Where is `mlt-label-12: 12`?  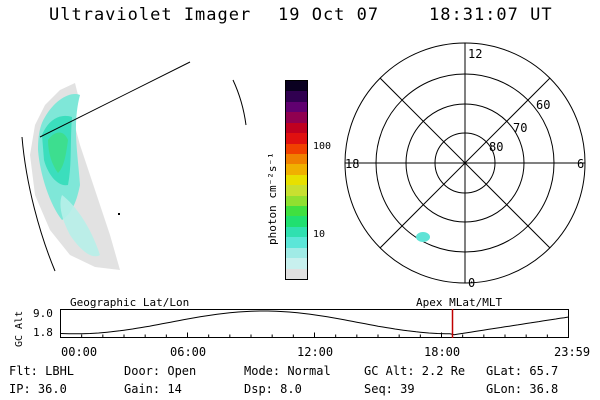 mlt-label-12: 12 is located at coordinates (475, 54).